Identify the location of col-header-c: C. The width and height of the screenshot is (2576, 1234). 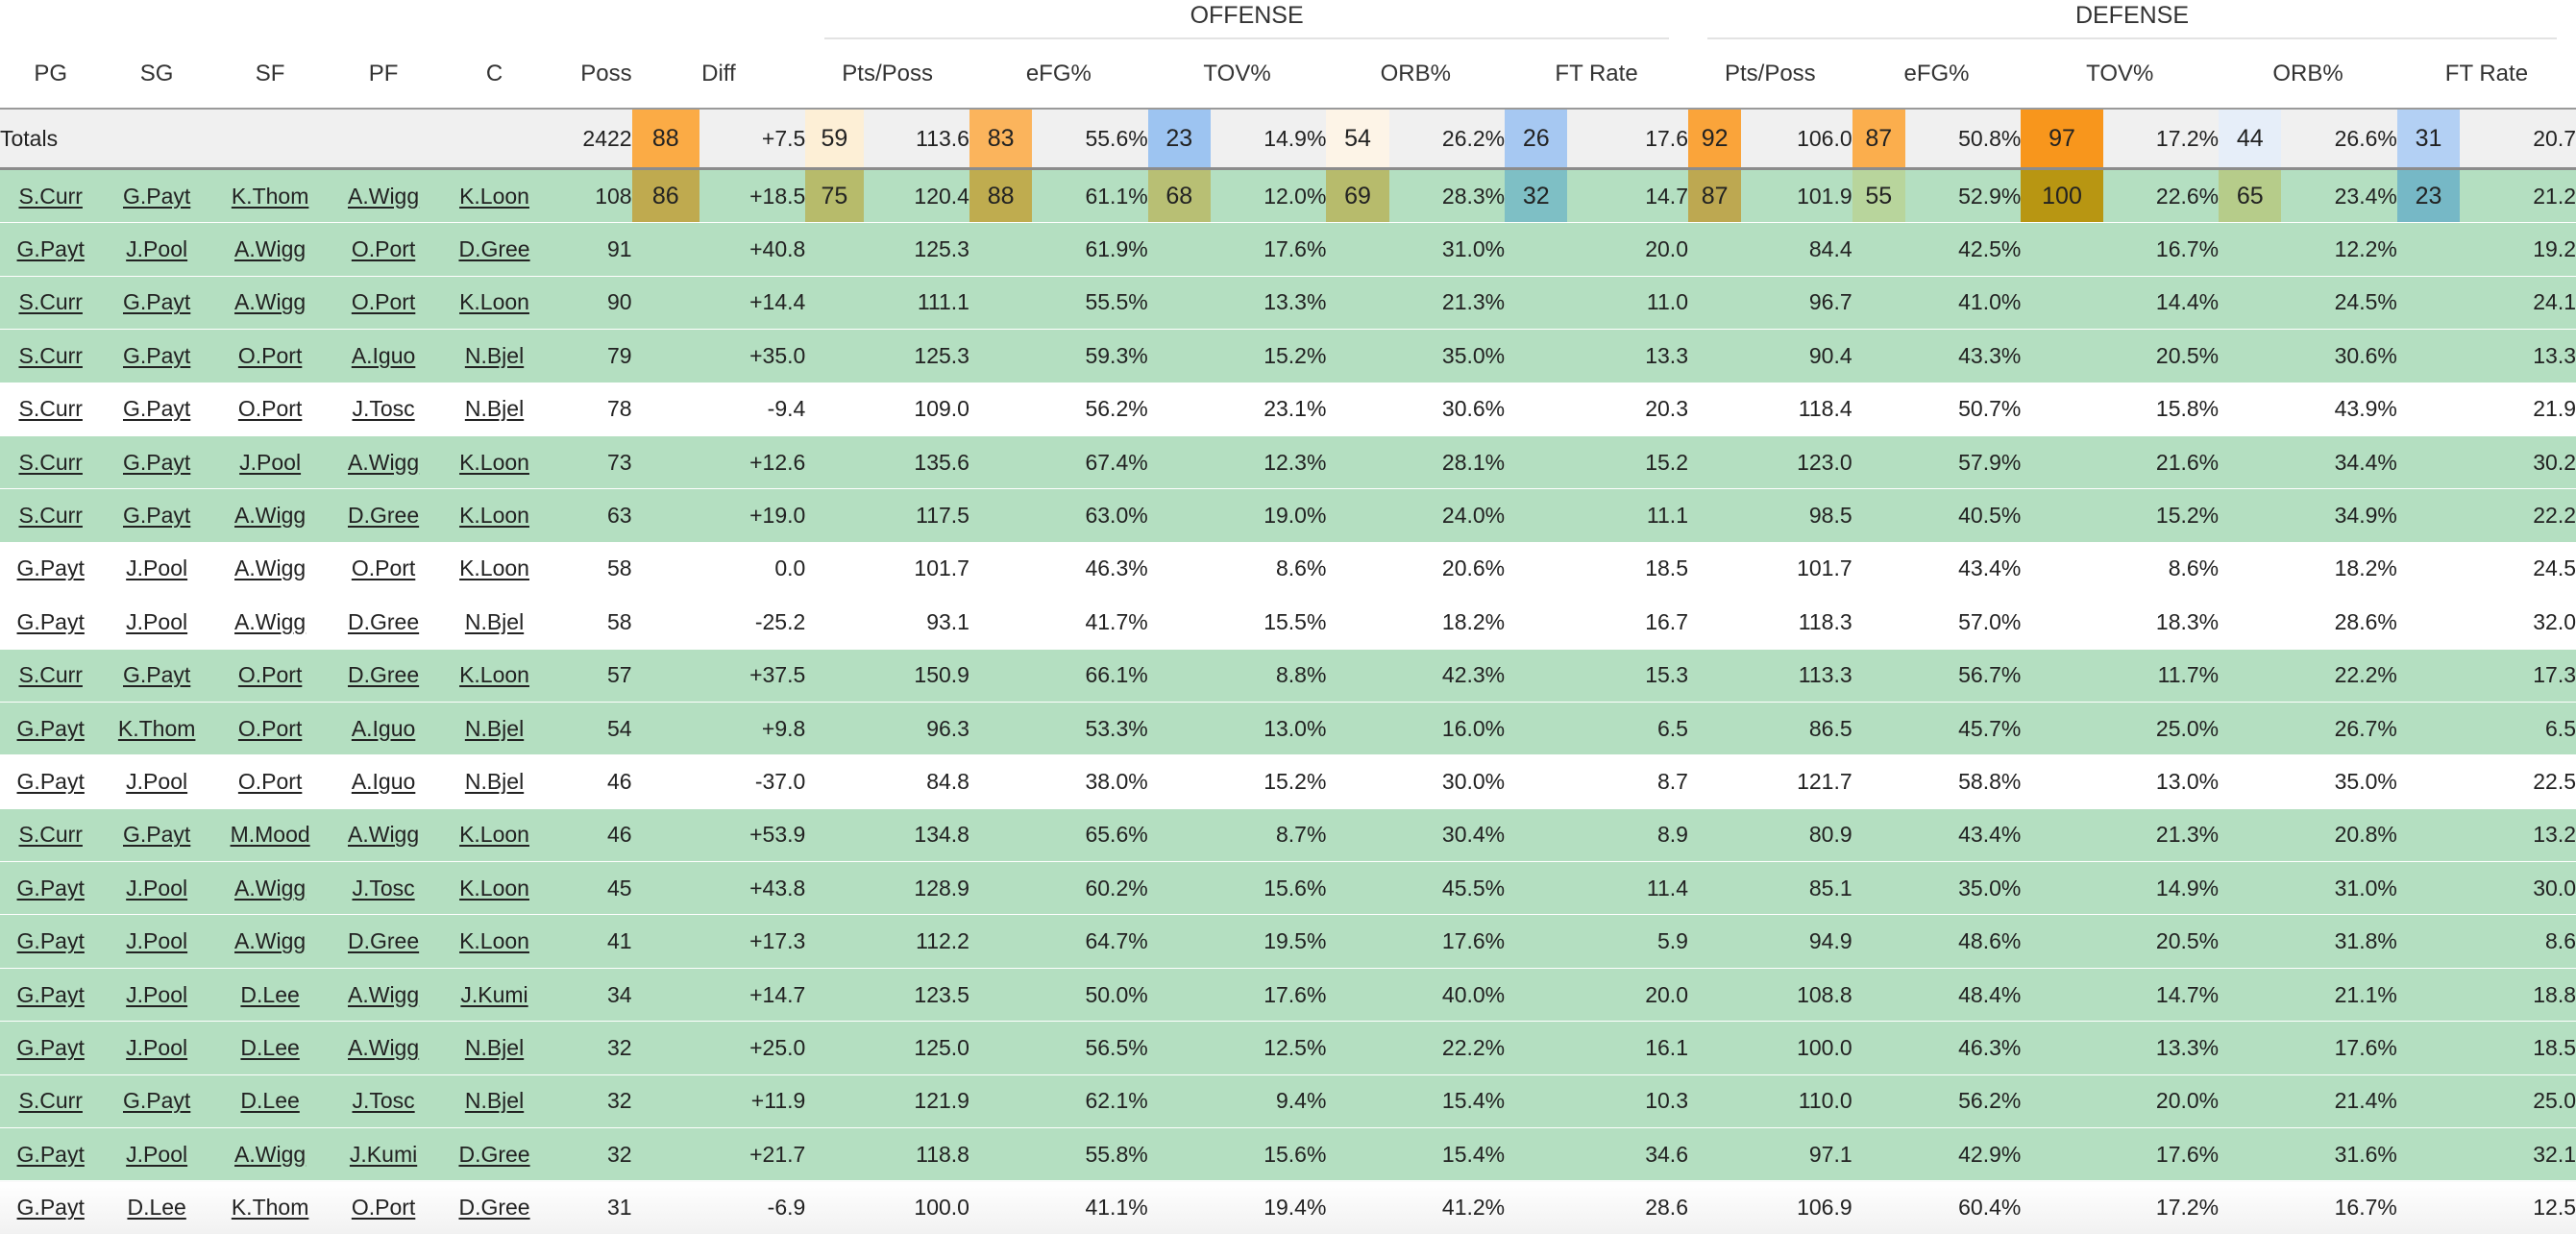
(494, 75).